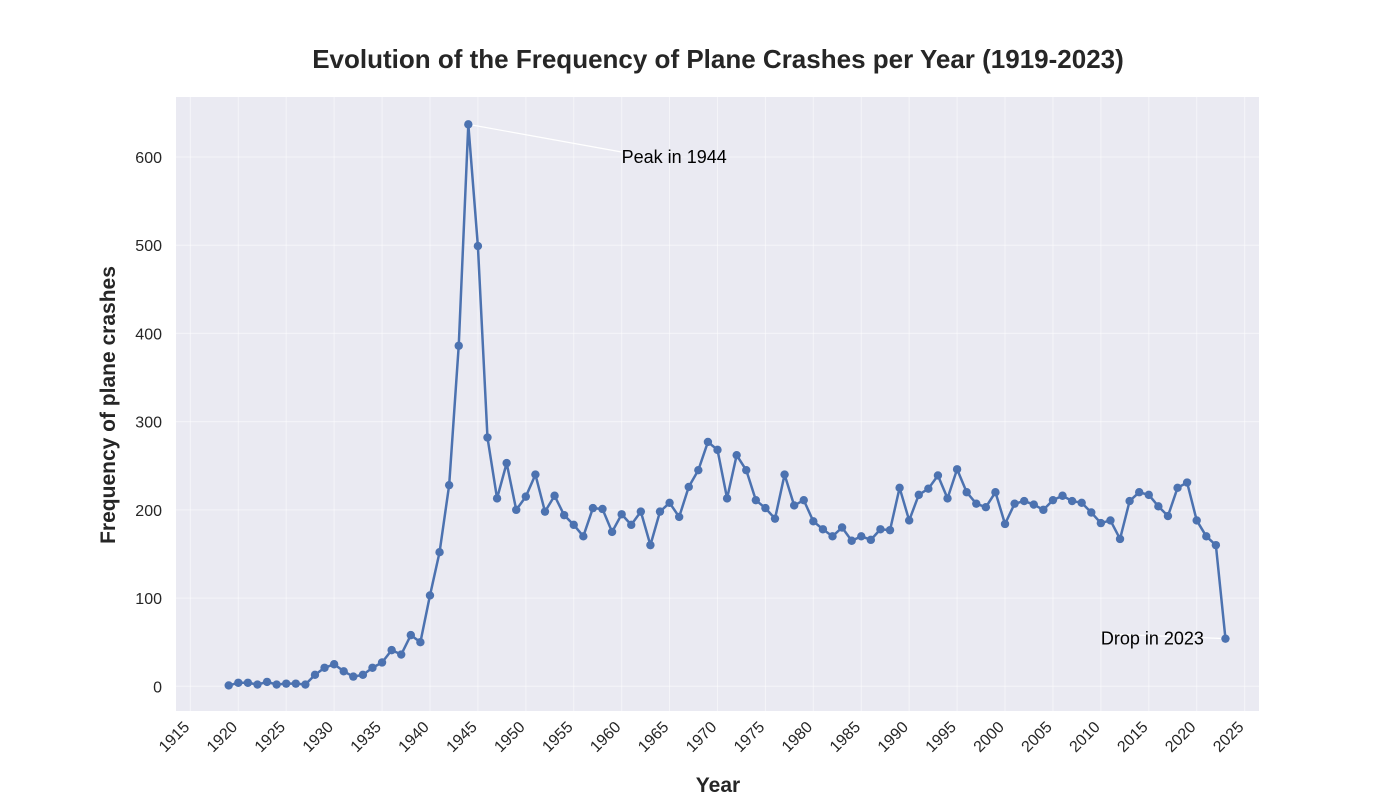 The width and height of the screenshot is (1400, 800). What do you see at coordinates (1228, 737) in the screenshot?
I see `x-tick-label: 2025` at bounding box center [1228, 737].